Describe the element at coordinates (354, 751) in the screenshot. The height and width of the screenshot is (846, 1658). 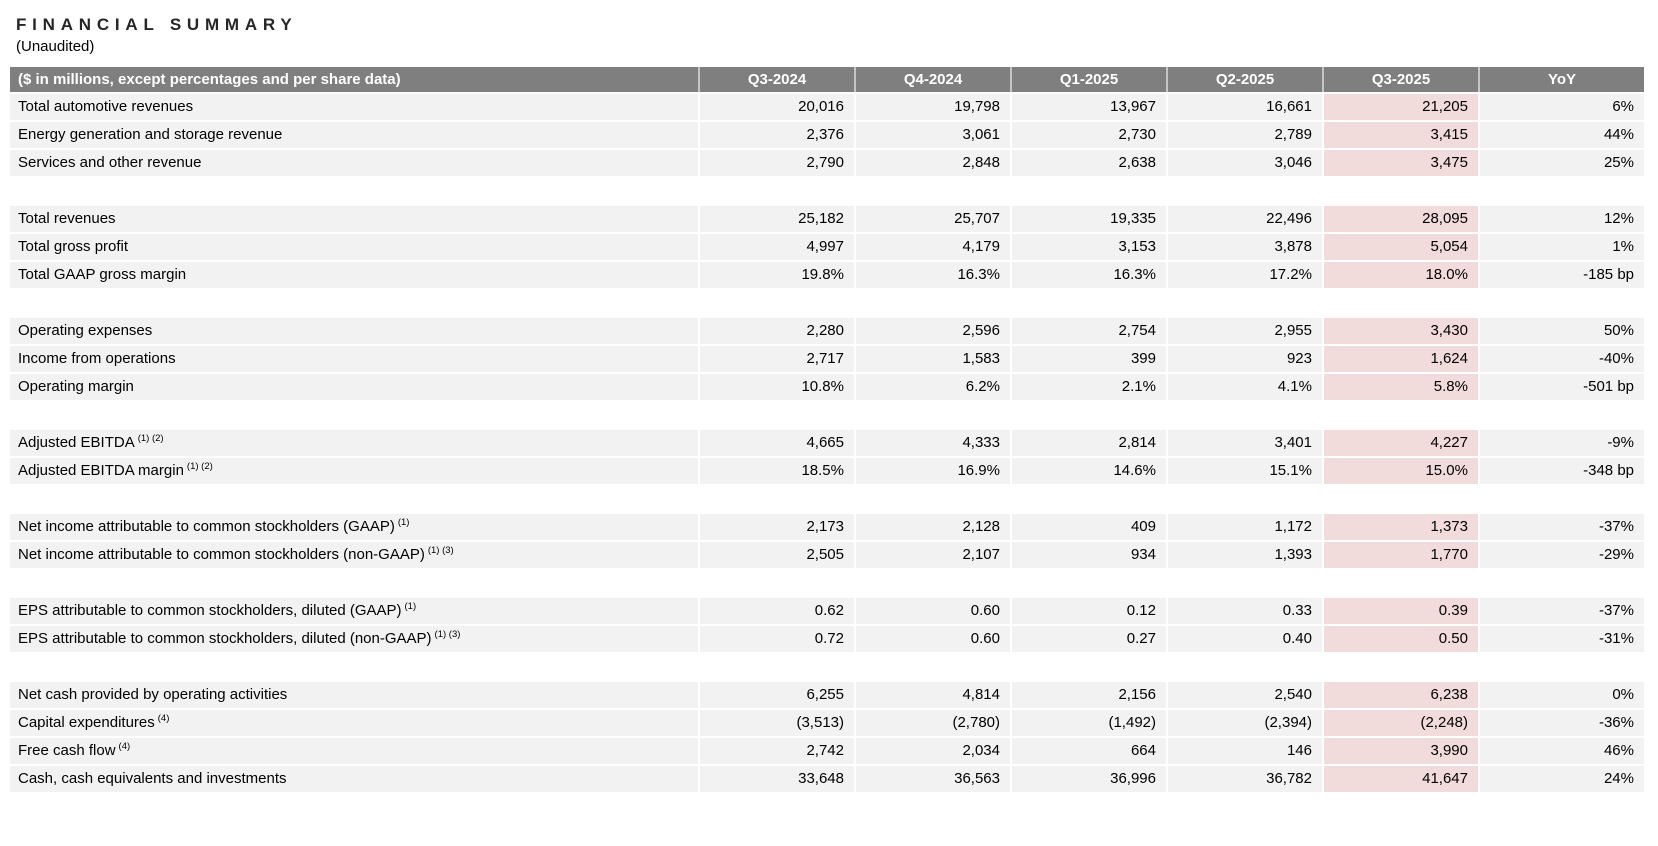
I see `row-label: Free cash flow (4)` at that location.